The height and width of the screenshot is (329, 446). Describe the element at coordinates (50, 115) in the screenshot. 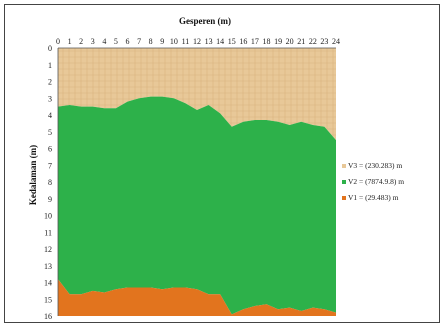

I see `y-tick-label: 4` at that location.